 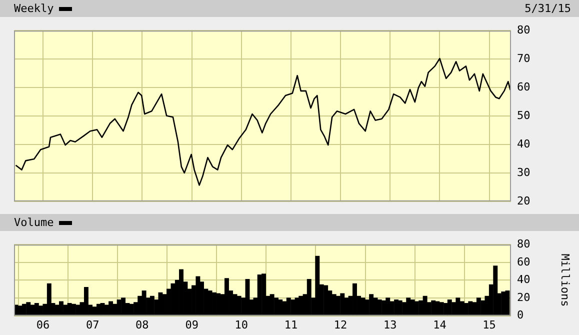 I want to click on x-tick-label: 15, so click(x=489, y=325).